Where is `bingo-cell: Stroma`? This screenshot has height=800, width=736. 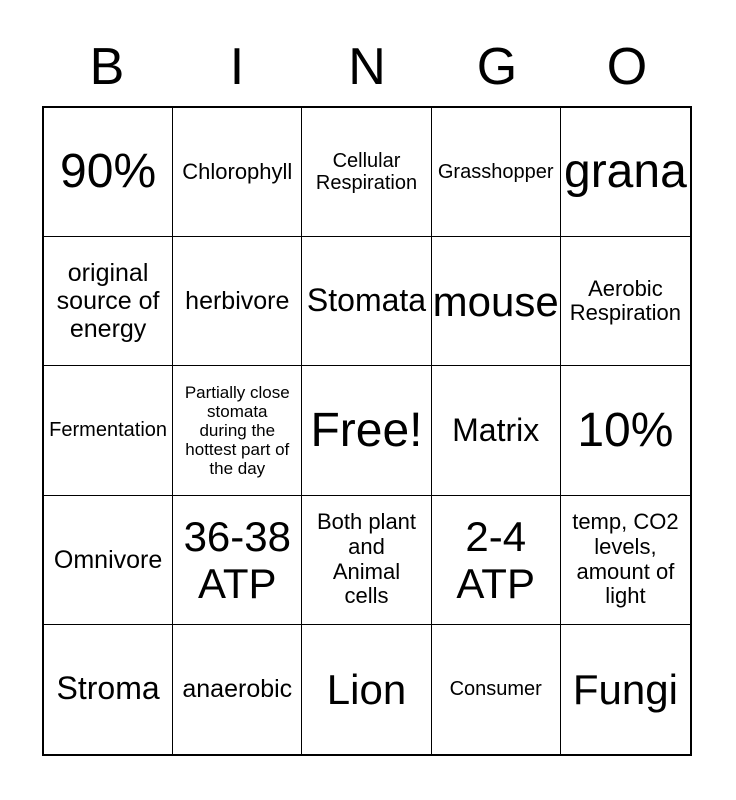
bingo-cell: Stroma is located at coordinates (109, 689).